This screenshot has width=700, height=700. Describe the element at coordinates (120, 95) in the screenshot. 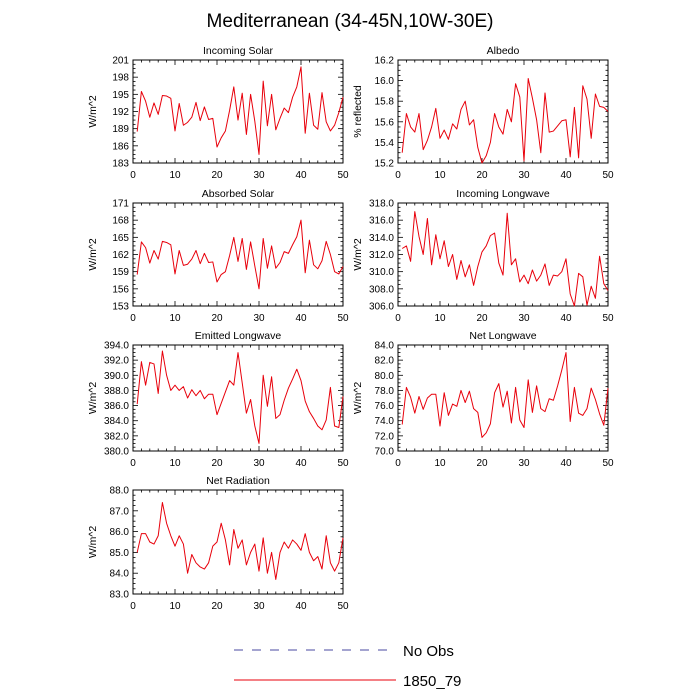

I see `y-tick-label: 195` at that location.